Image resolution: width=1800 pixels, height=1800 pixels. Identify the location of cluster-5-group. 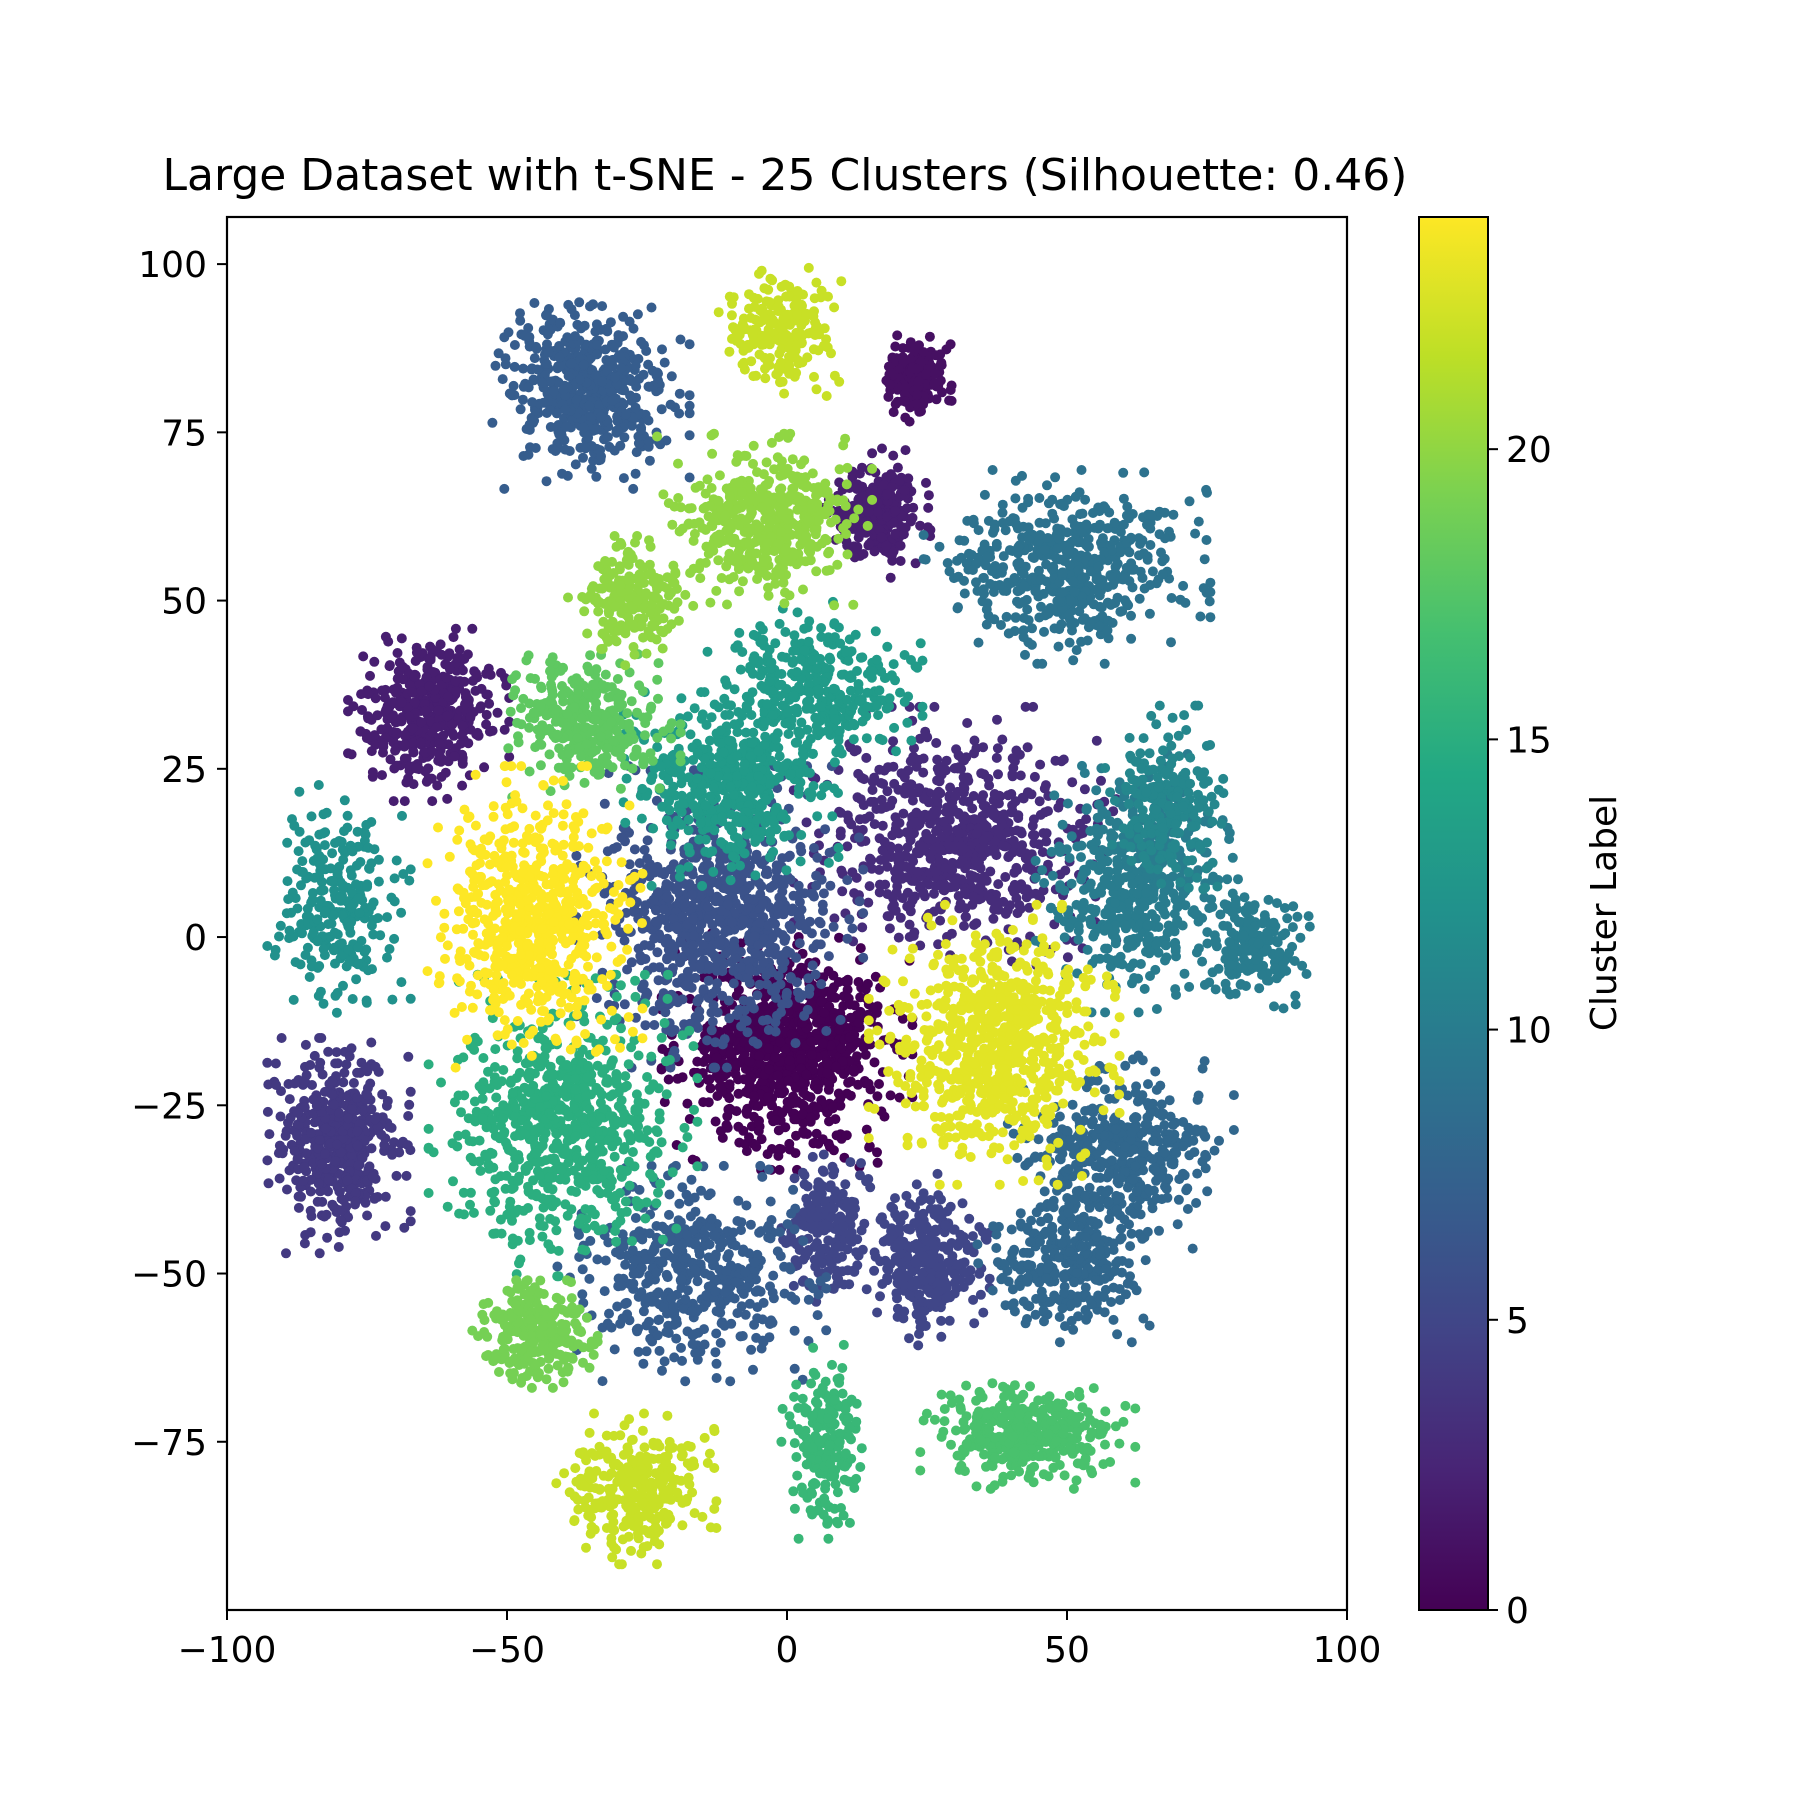
(927, 1259).